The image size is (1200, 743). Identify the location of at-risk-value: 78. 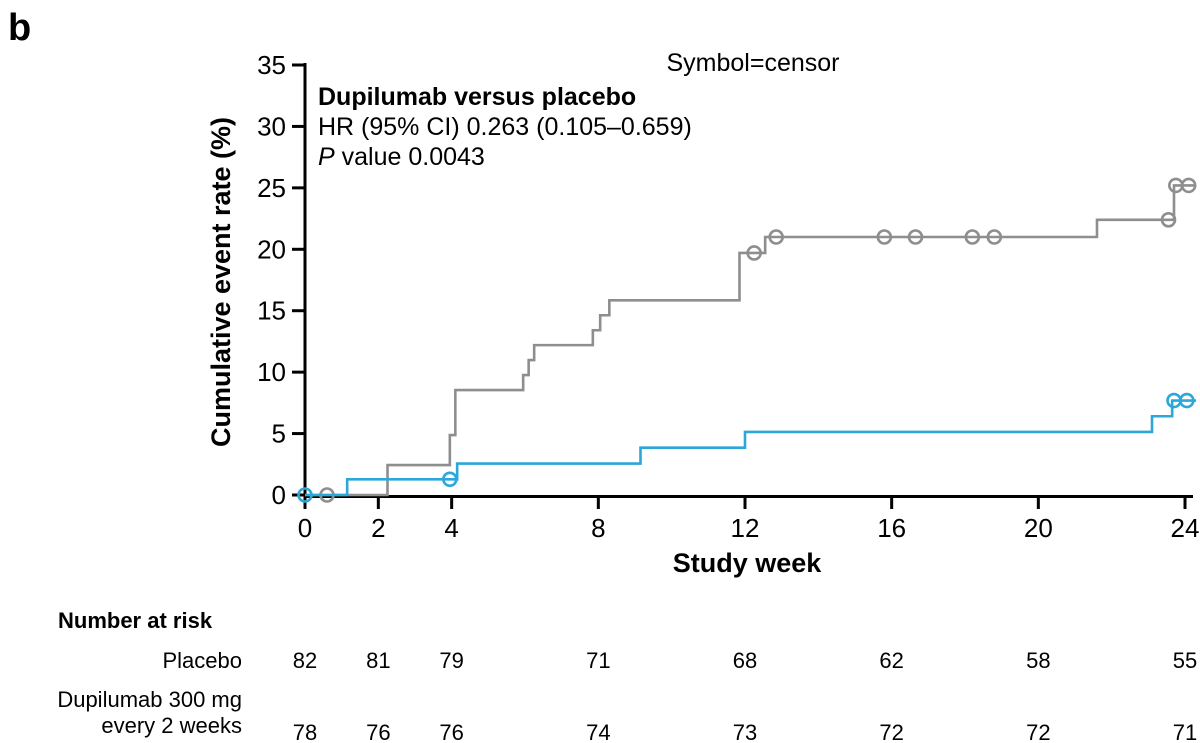
(305, 731).